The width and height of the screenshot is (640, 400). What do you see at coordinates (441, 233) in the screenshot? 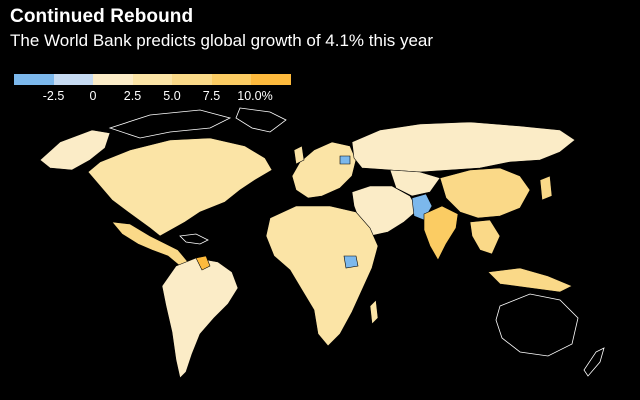
I see `region-india` at bounding box center [441, 233].